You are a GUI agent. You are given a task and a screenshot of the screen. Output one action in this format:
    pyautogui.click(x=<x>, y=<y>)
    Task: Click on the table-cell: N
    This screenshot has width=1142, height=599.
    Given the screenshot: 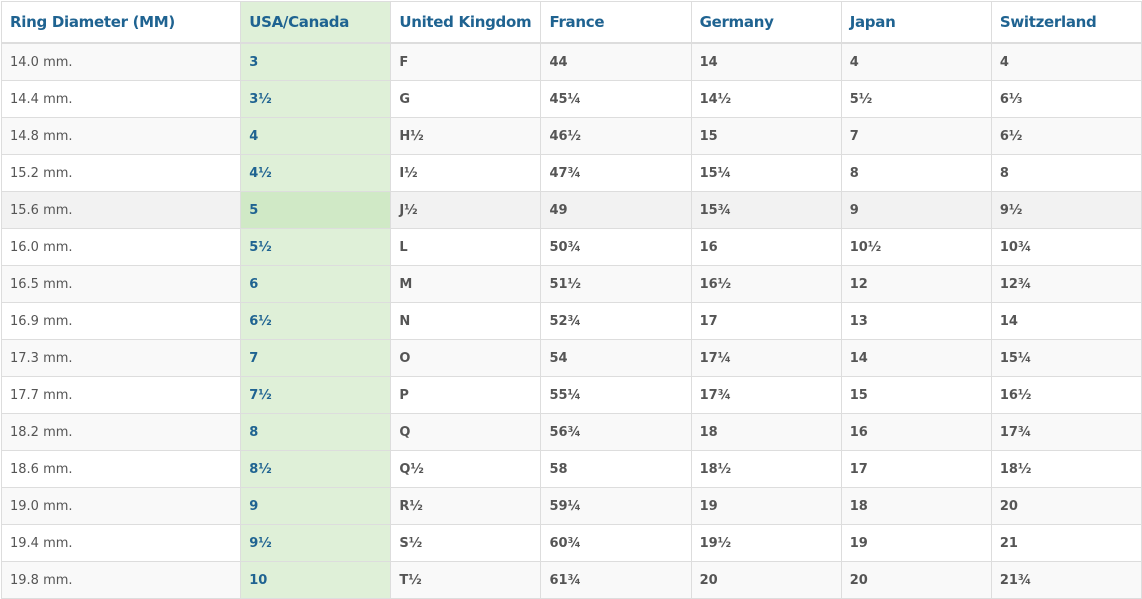 What is the action you would take?
    pyautogui.click(x=466, y=321)
    